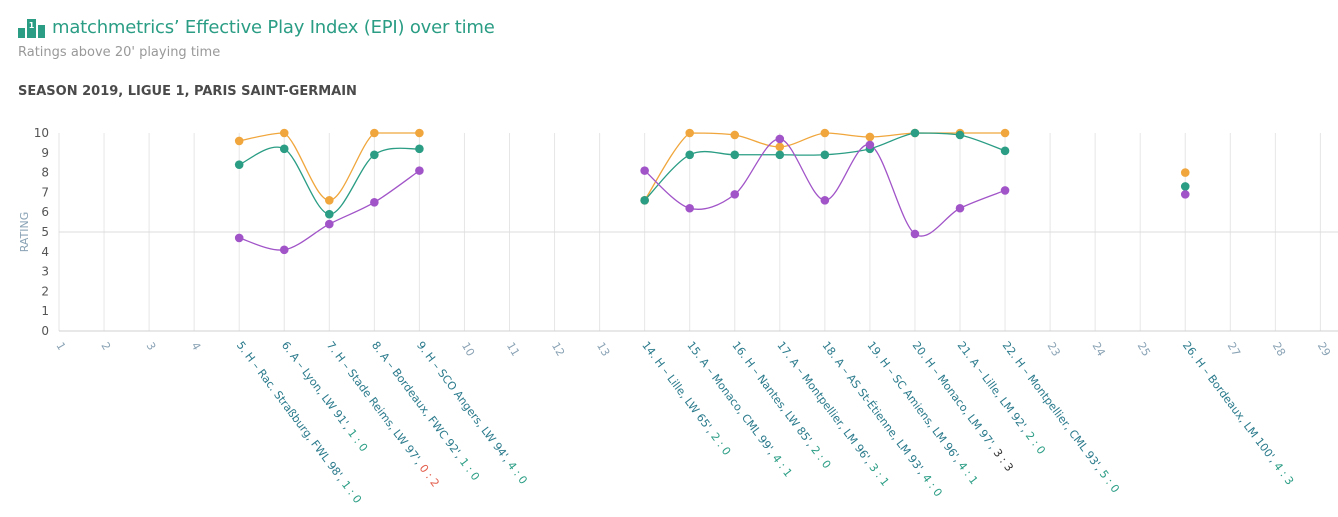 Image resolution: width=1338 pixels, height=517 pixels. What do you see at coordinates (45, 272) in the screenshot?
I see `y-tick-label: 3` at bounding box center [45, 272].